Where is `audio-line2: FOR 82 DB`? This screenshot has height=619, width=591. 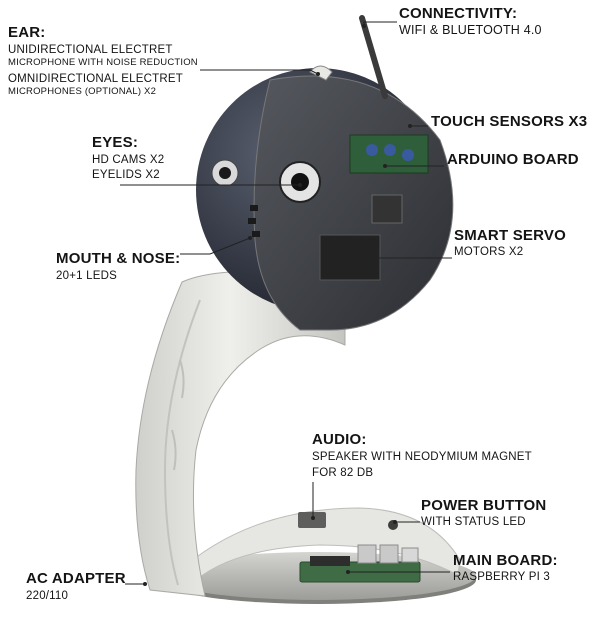
audio-line2: FOR 82 DB is located at coordinates (343, 473).